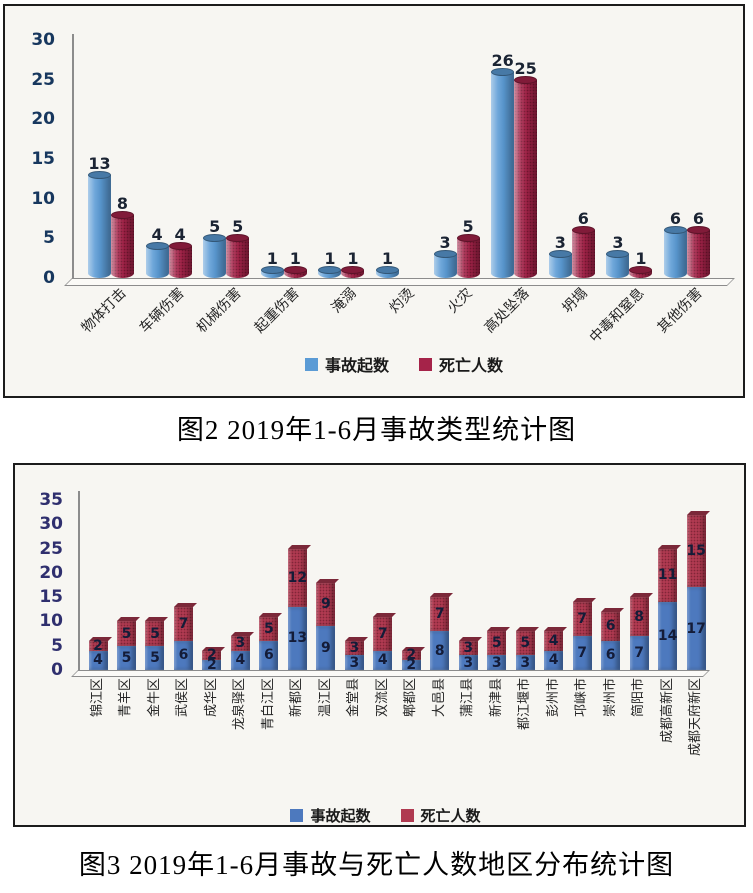 The width and height of the screenshot is (753, 893). Describe the element at coordinates (696, 717) in the screenshot. I see `category-label: 成都天府新区` at that location.